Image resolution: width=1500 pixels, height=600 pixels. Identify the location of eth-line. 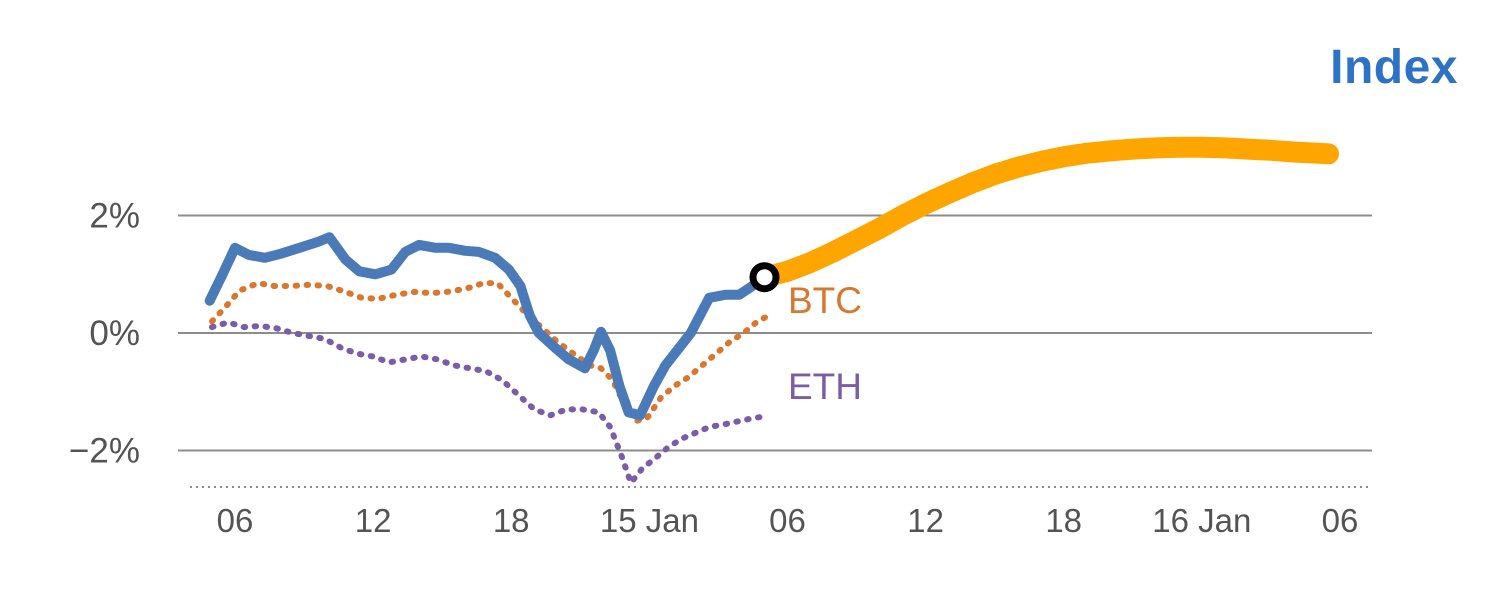
(488, 402).